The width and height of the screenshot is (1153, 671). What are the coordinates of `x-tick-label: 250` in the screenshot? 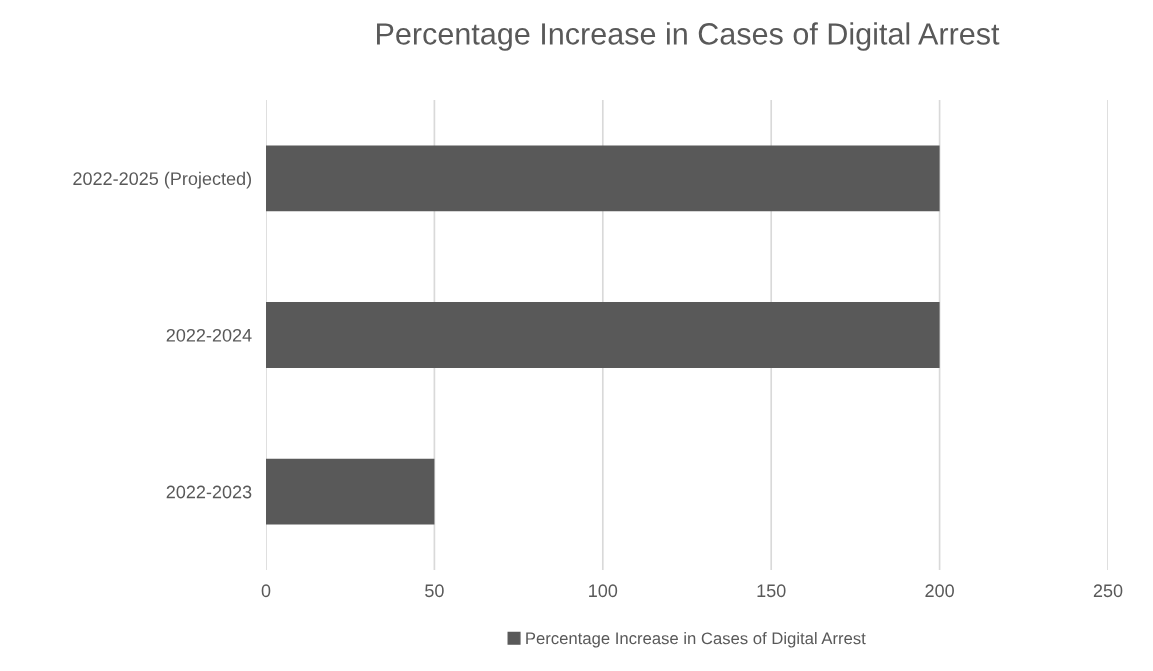 It's located at (1108, 591).